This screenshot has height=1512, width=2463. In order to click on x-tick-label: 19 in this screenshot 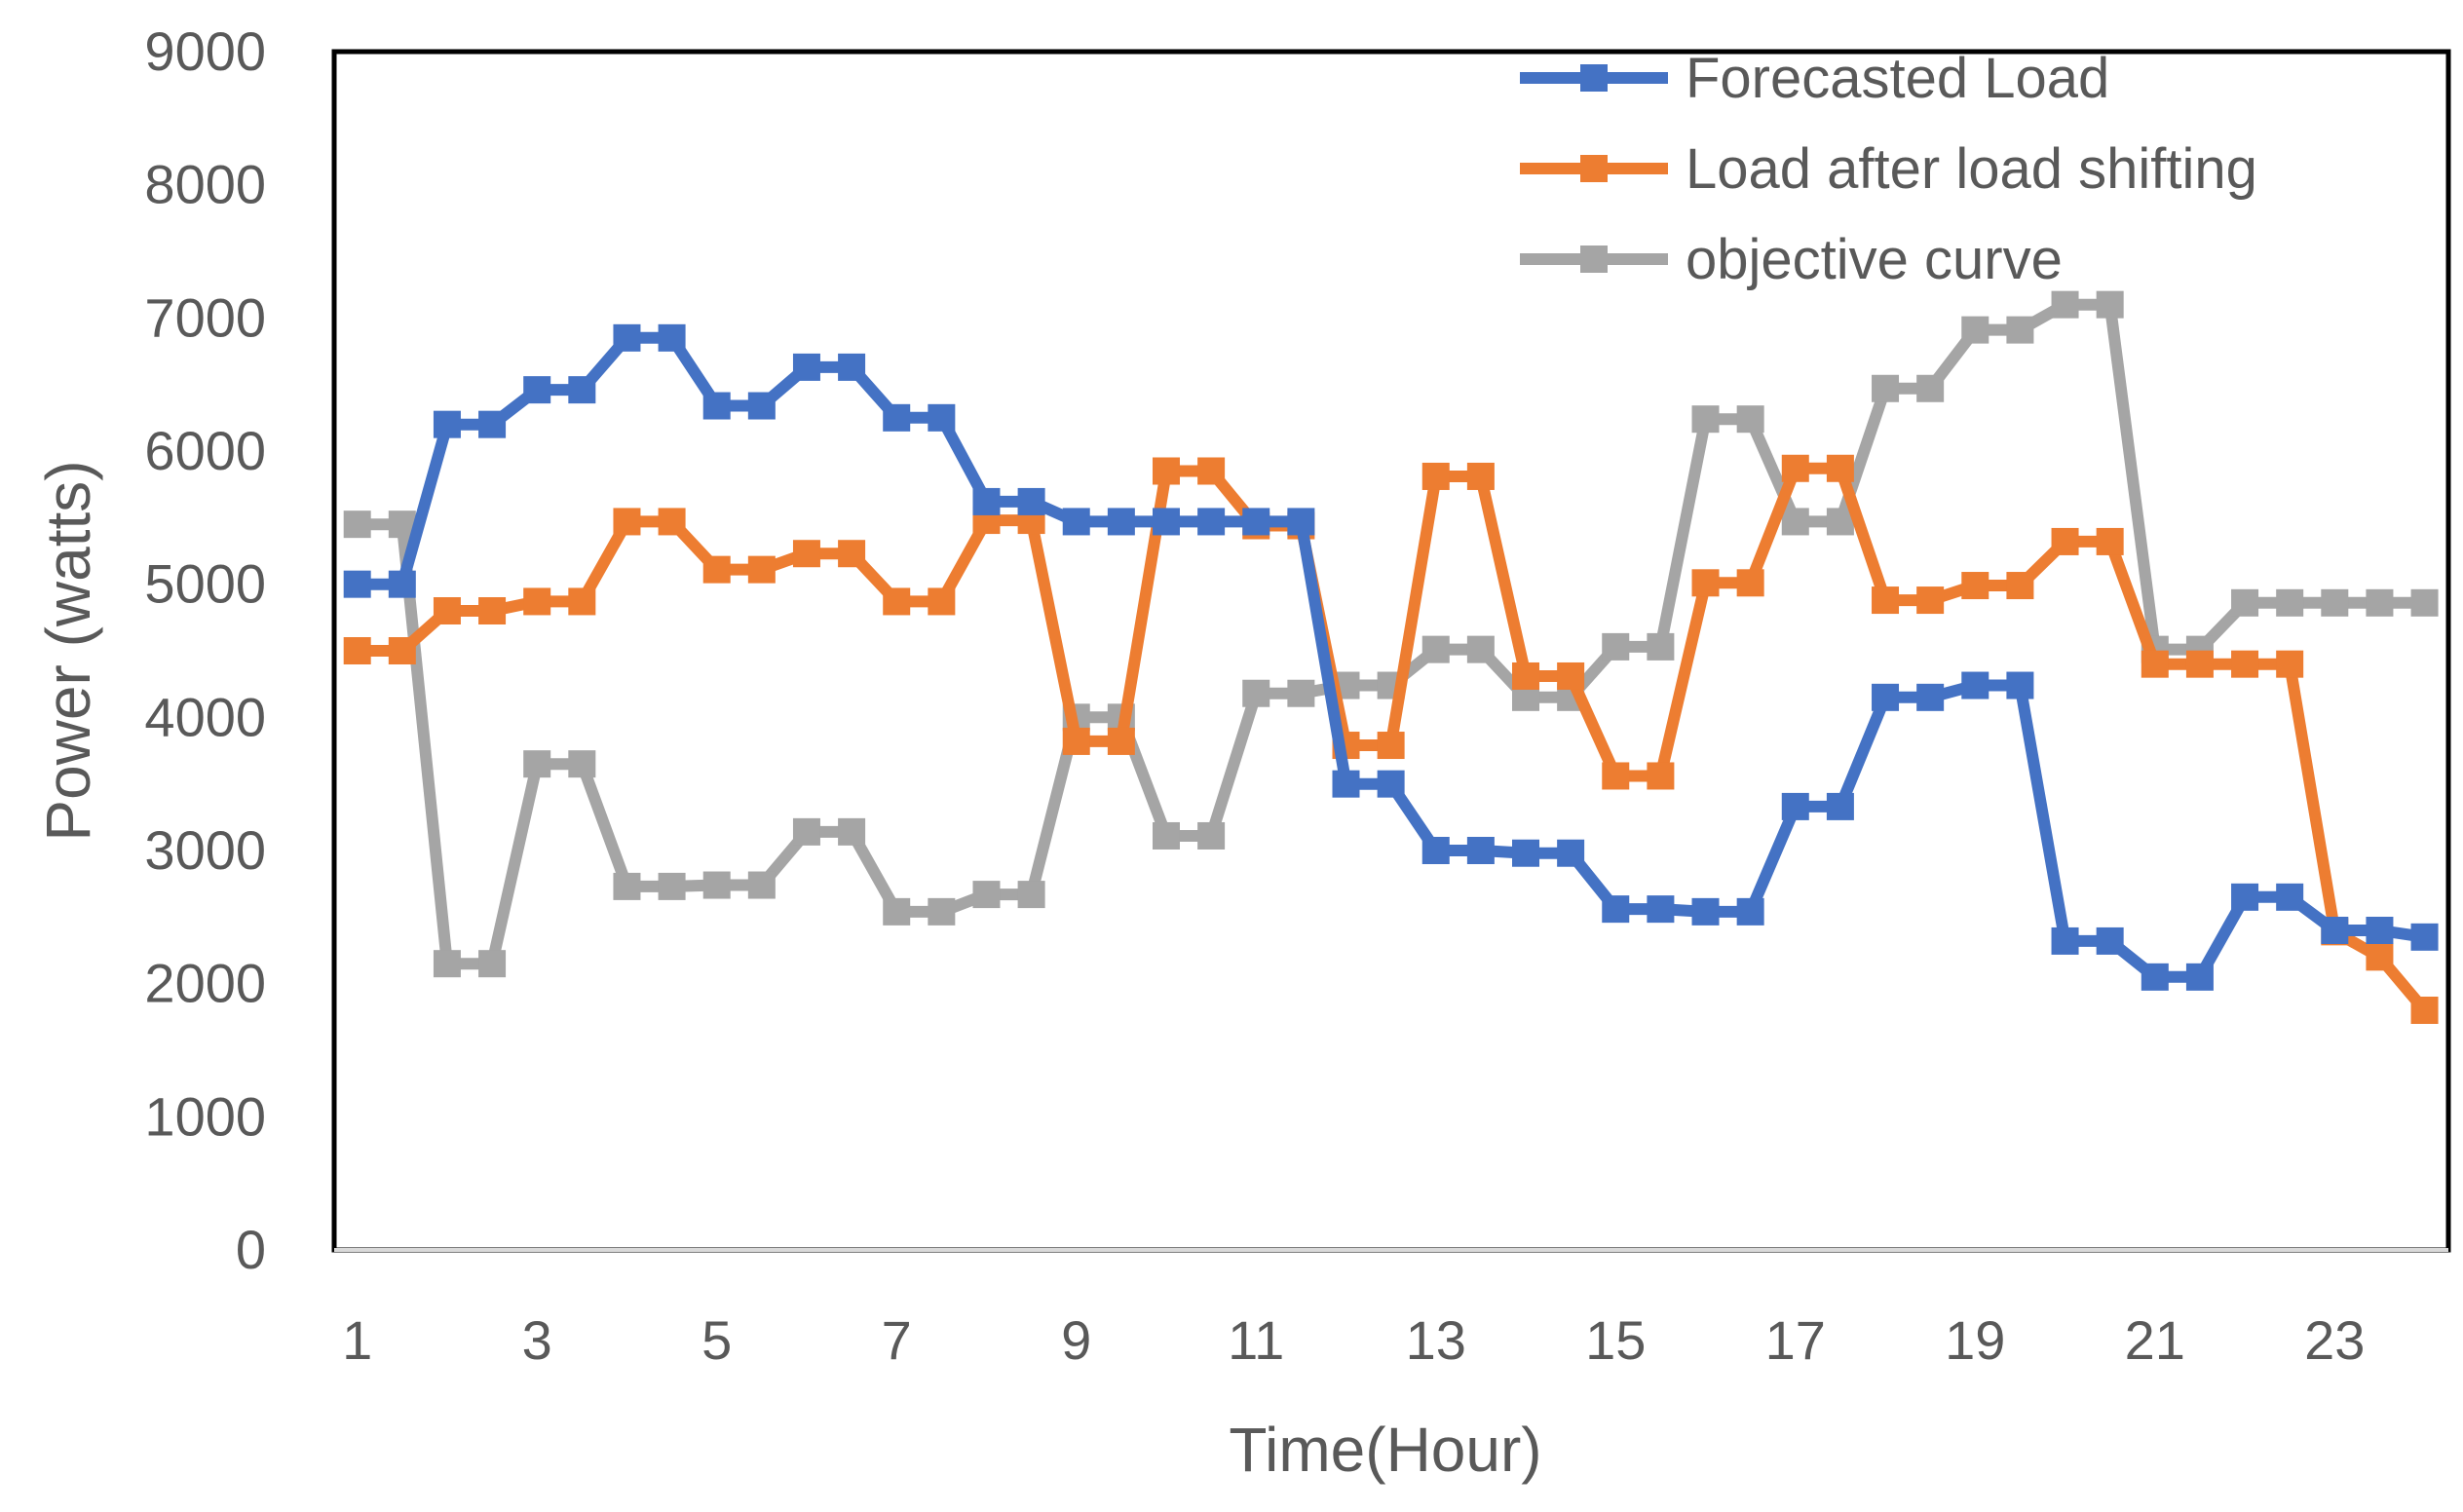, I will do `click(1975, 1340)`.